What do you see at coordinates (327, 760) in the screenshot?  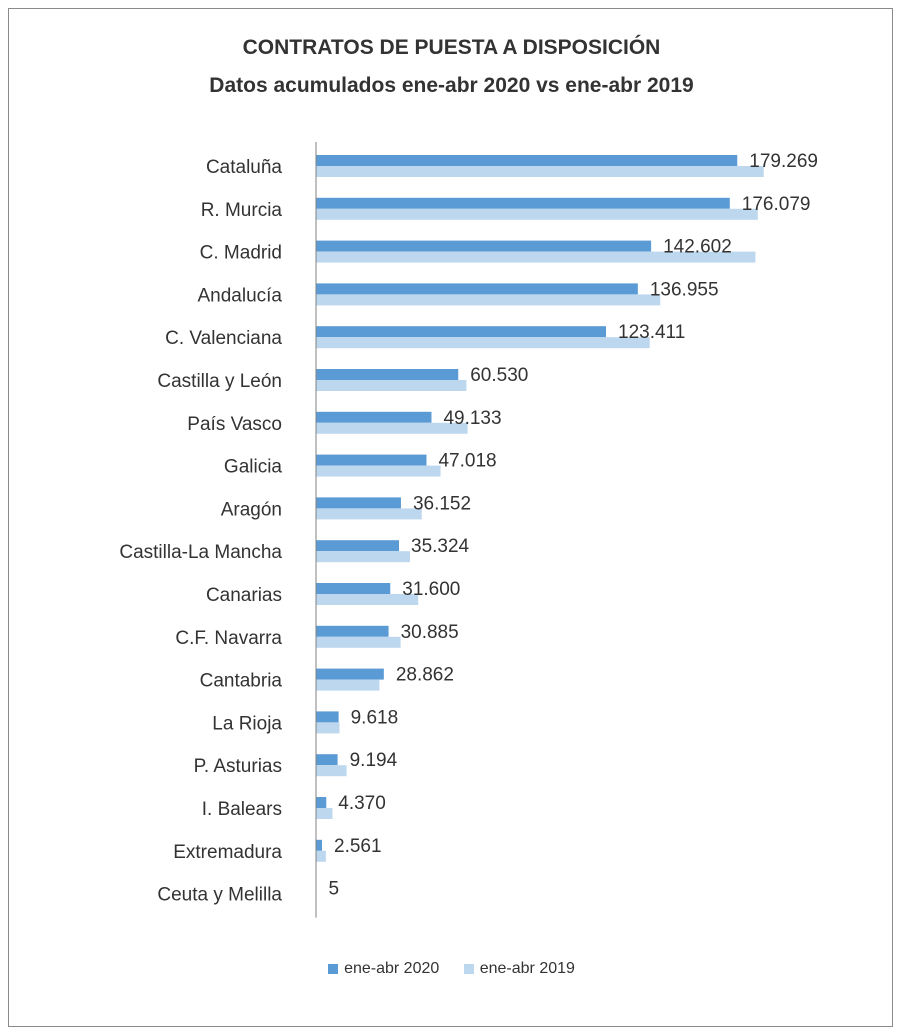 I see `bar-2020-p-asturias` at bounding box center [327, 760].